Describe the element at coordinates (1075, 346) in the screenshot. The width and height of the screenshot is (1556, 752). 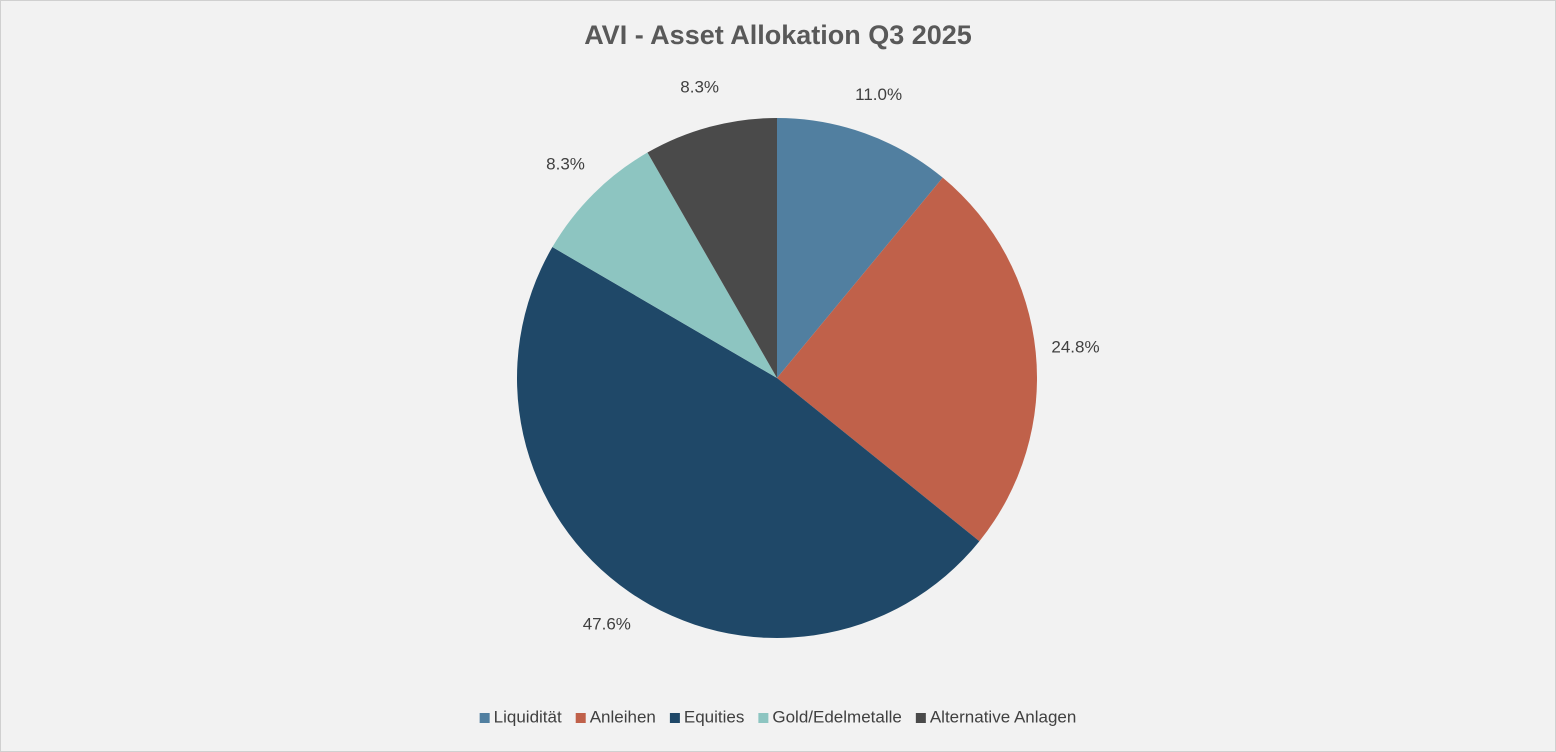
I see `data-label: 24.8%` at that location.